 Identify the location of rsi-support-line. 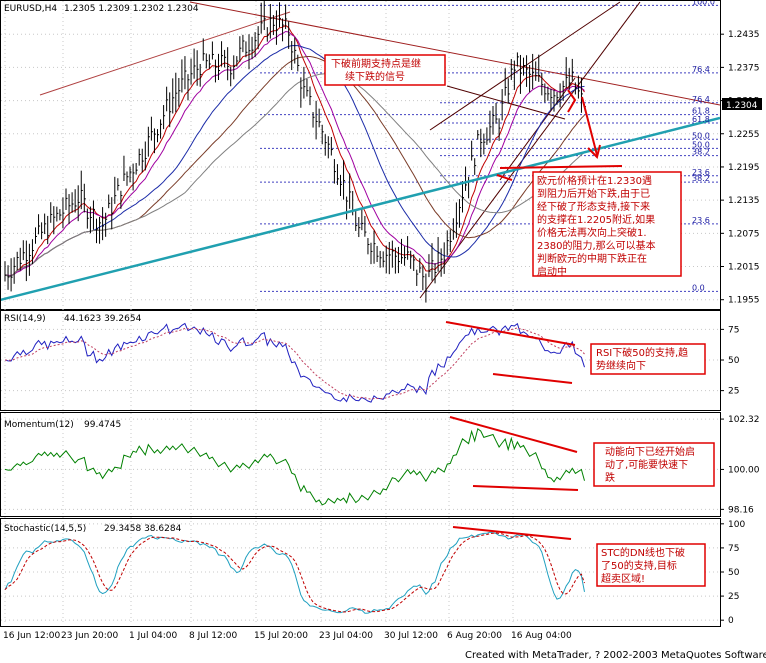
(532, 378).